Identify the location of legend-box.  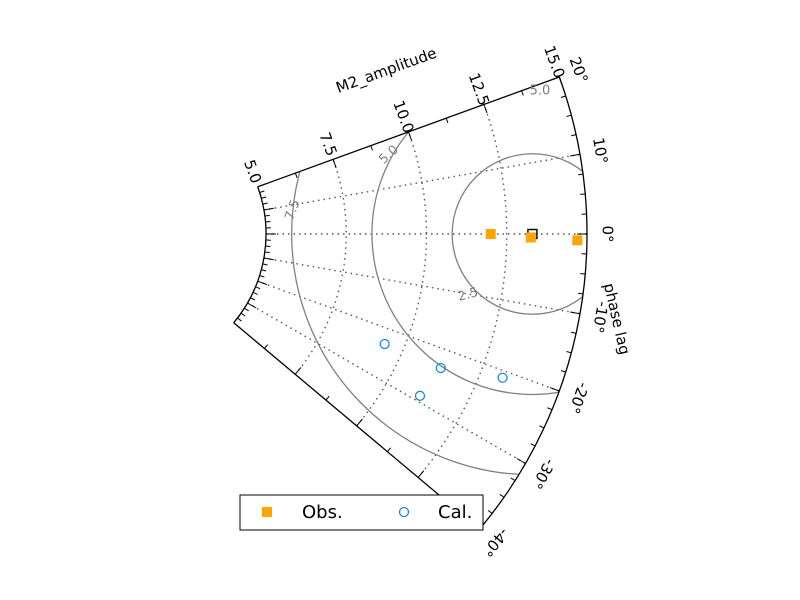
(361, 512).